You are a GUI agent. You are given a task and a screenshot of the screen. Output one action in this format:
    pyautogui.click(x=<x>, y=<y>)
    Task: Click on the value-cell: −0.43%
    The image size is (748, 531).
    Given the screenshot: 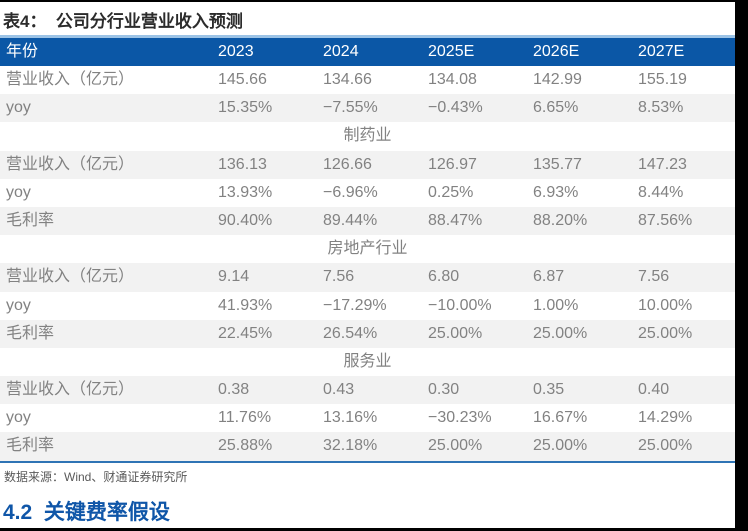 What is the action you would take?
    pyautogui.click(x=455, y=108)
    